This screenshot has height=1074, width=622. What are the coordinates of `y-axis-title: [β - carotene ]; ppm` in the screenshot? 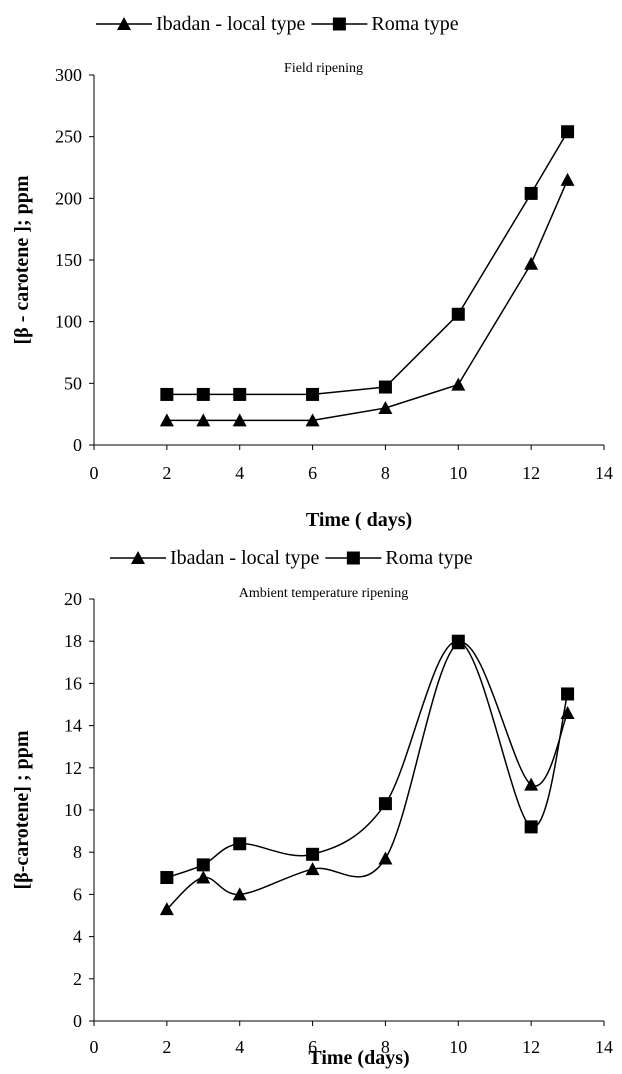 It's located at (22, 259).